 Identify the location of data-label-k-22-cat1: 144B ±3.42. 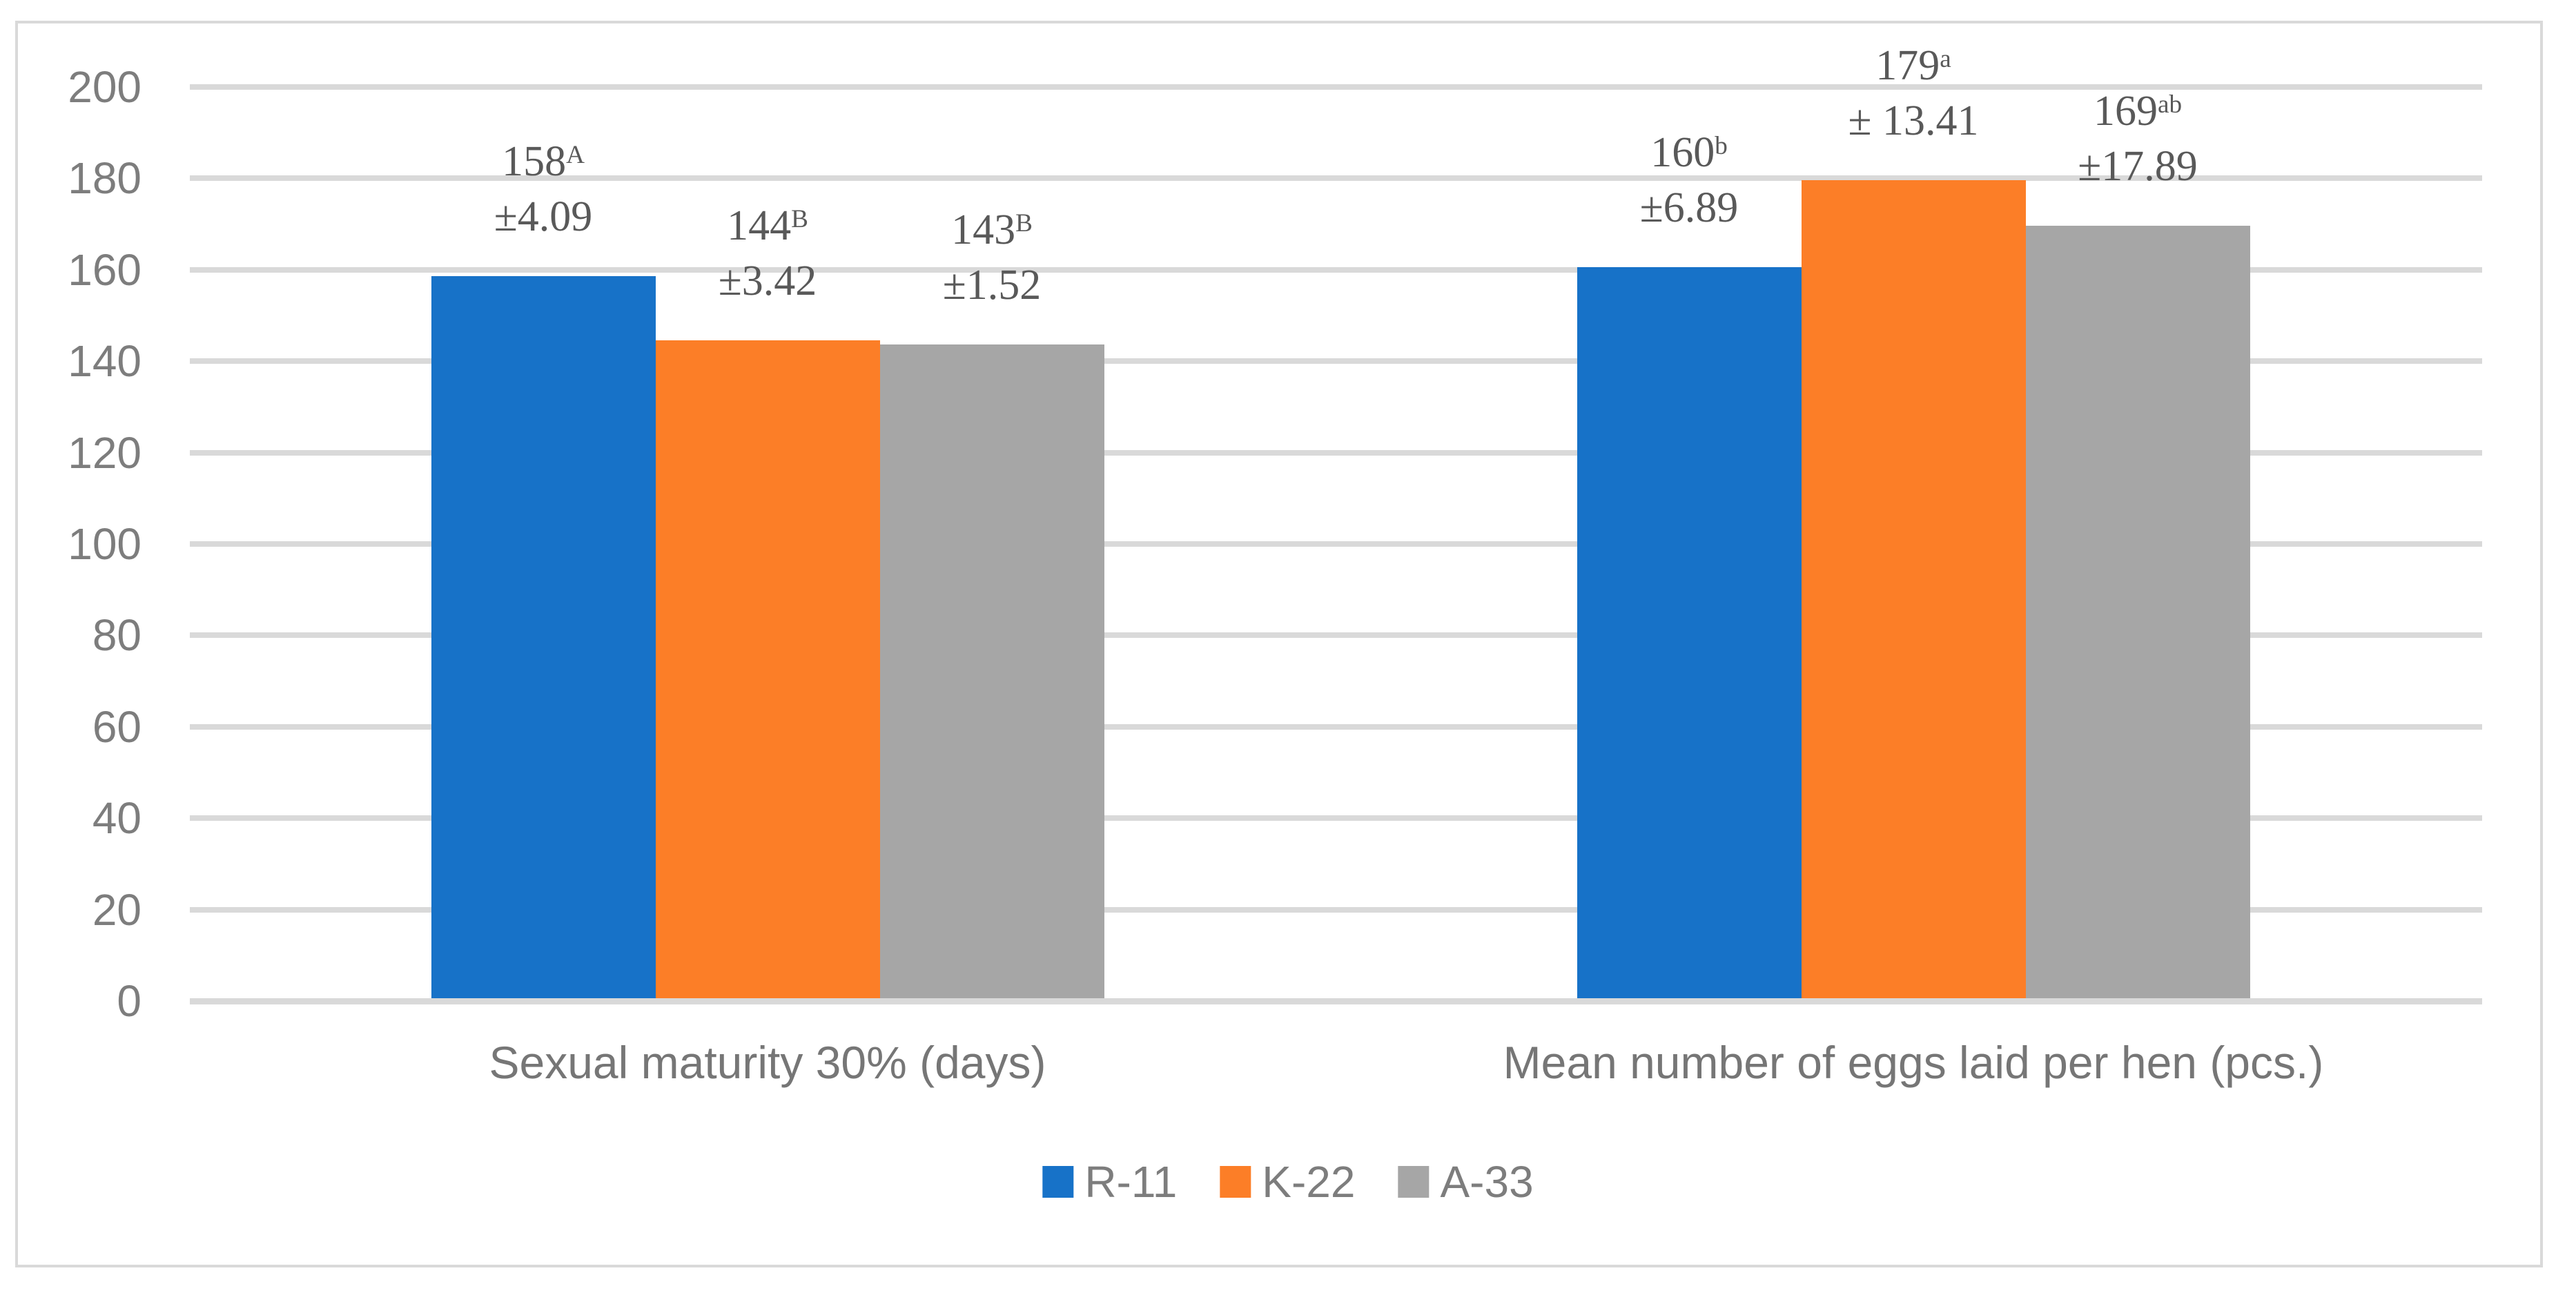
(768, 253).